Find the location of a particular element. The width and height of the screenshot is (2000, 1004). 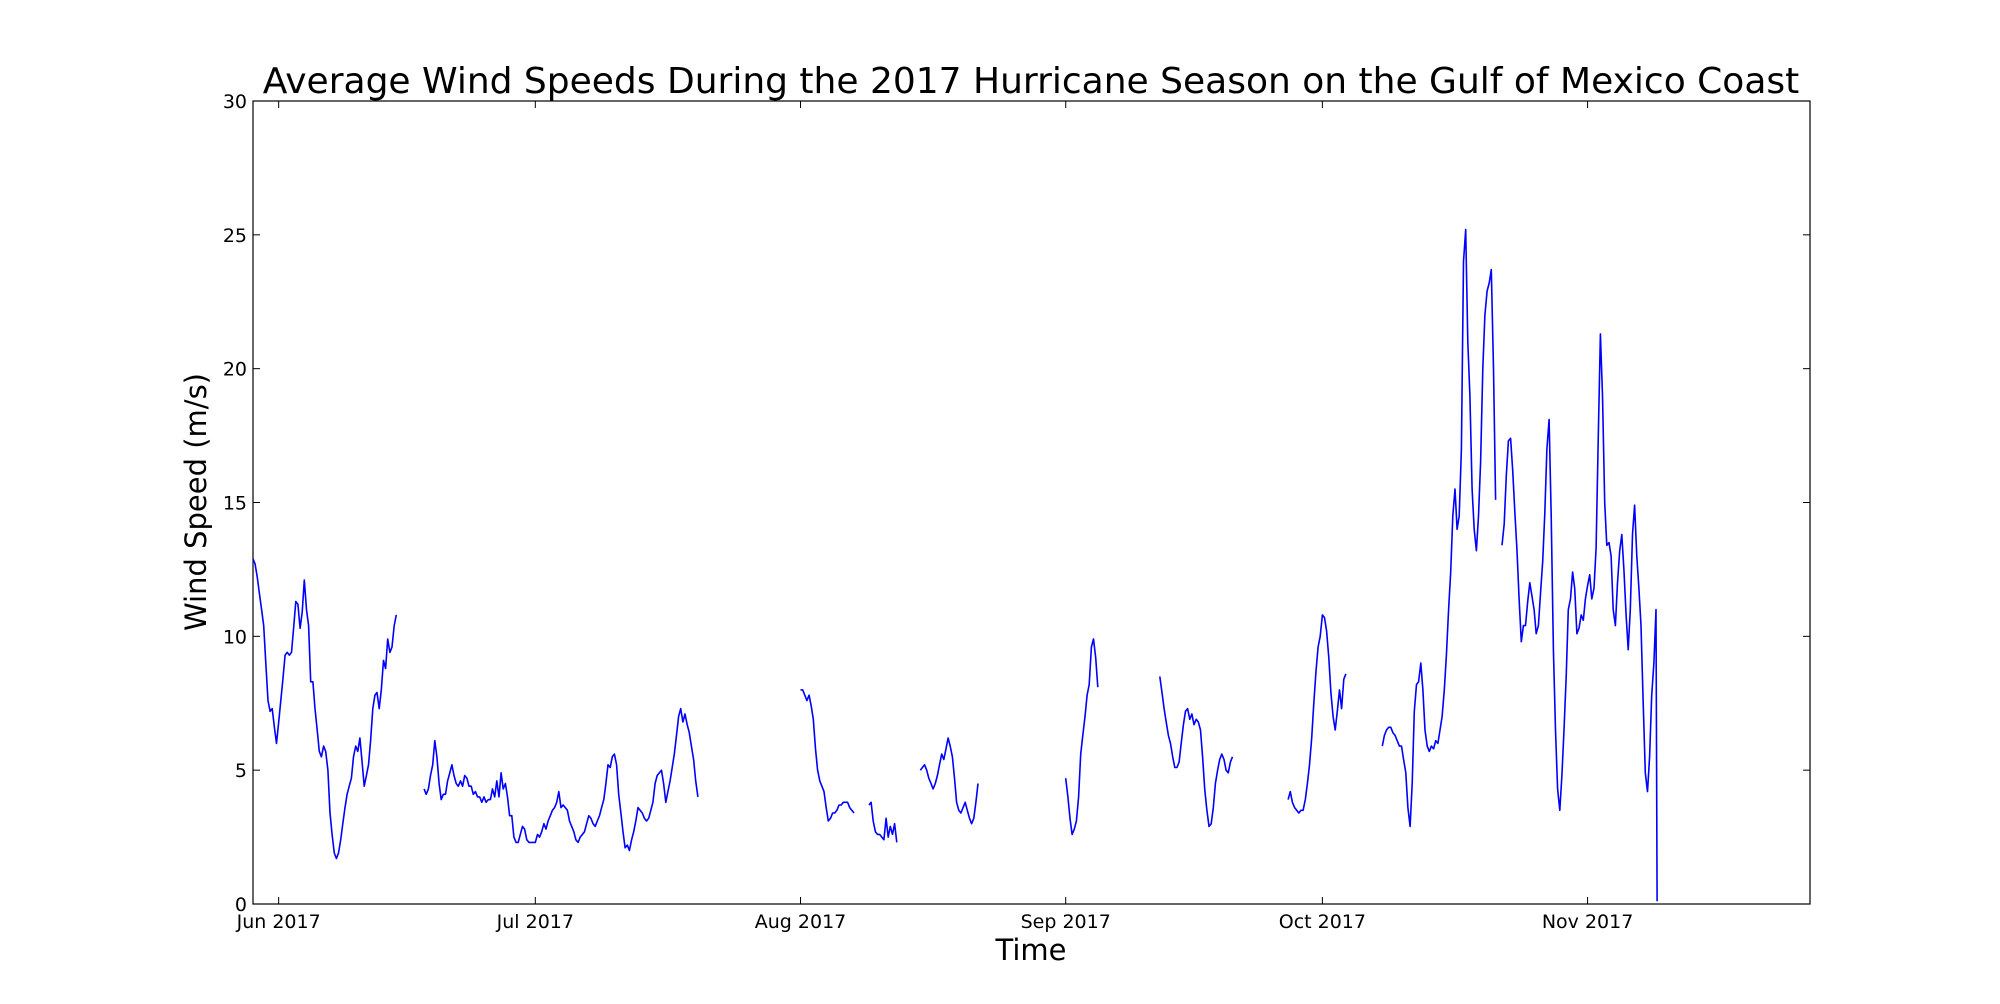

x-tick-label: Sep 2017 is located at coordinates (1066, 922).